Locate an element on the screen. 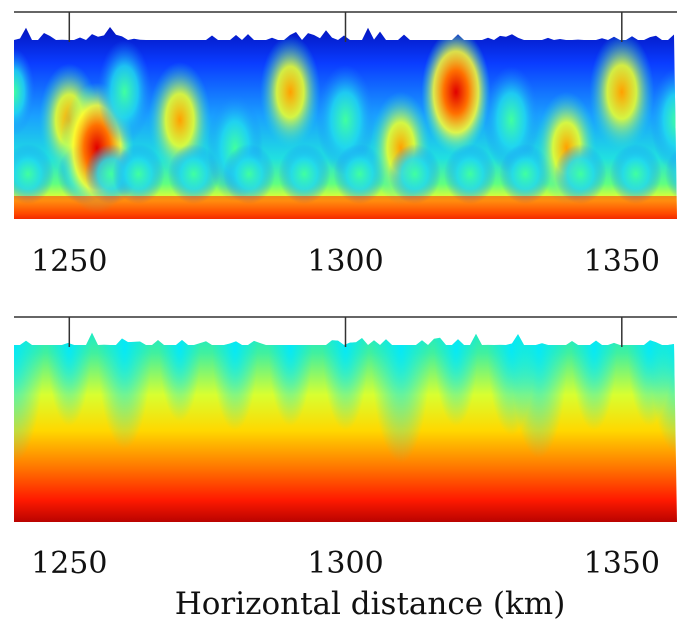  panel-bottom-tick-labels: 1250 1300 1350 is located at coordinates (345, 563).